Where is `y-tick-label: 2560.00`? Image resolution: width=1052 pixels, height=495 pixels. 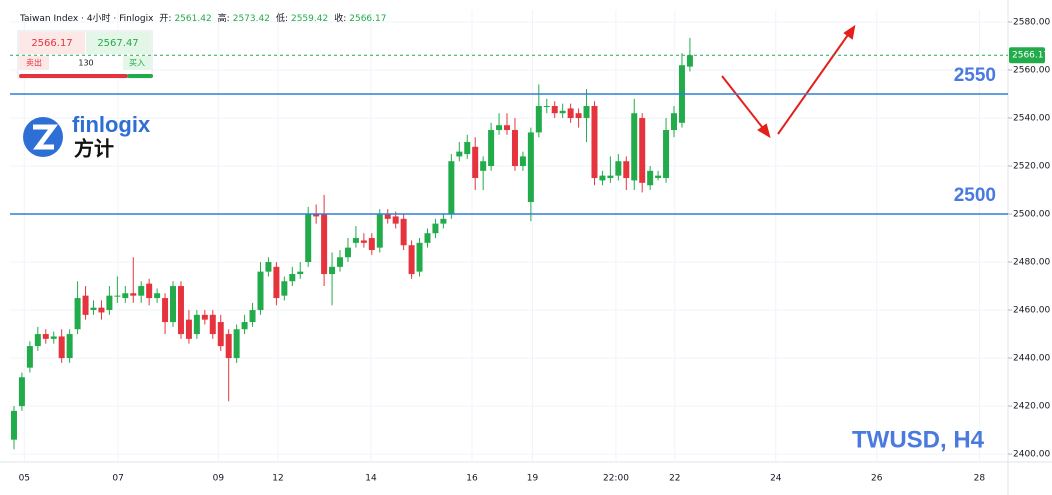 y-tick-label: 2560.00 is located at coordinates (1031, 71).